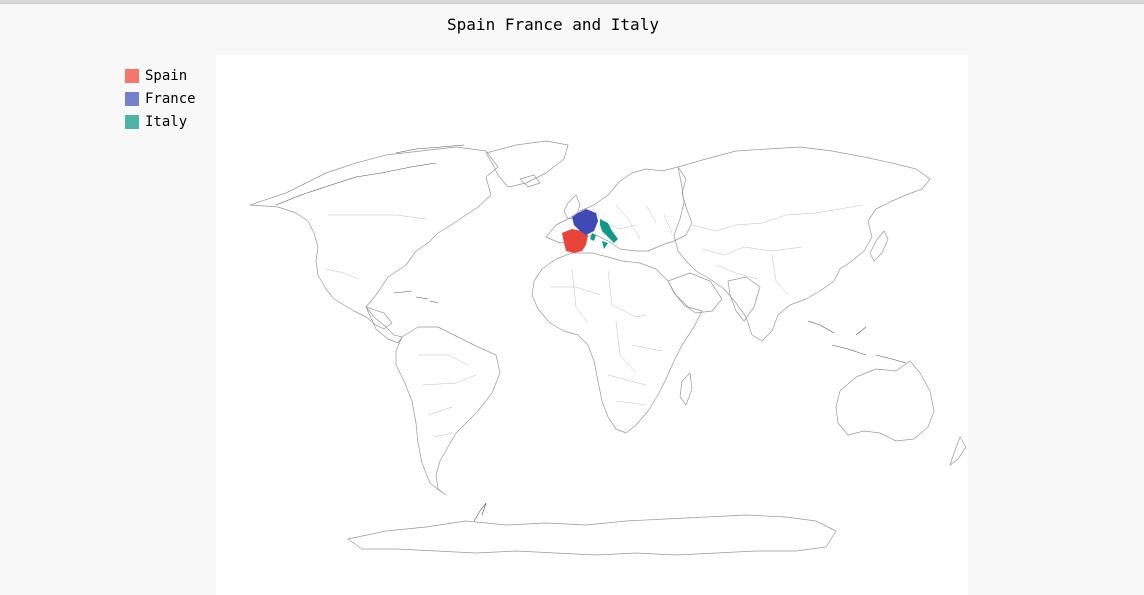 The height and width of the screenshot is (595, 1144). I want to click on arabia-outline, so click(695, 293).